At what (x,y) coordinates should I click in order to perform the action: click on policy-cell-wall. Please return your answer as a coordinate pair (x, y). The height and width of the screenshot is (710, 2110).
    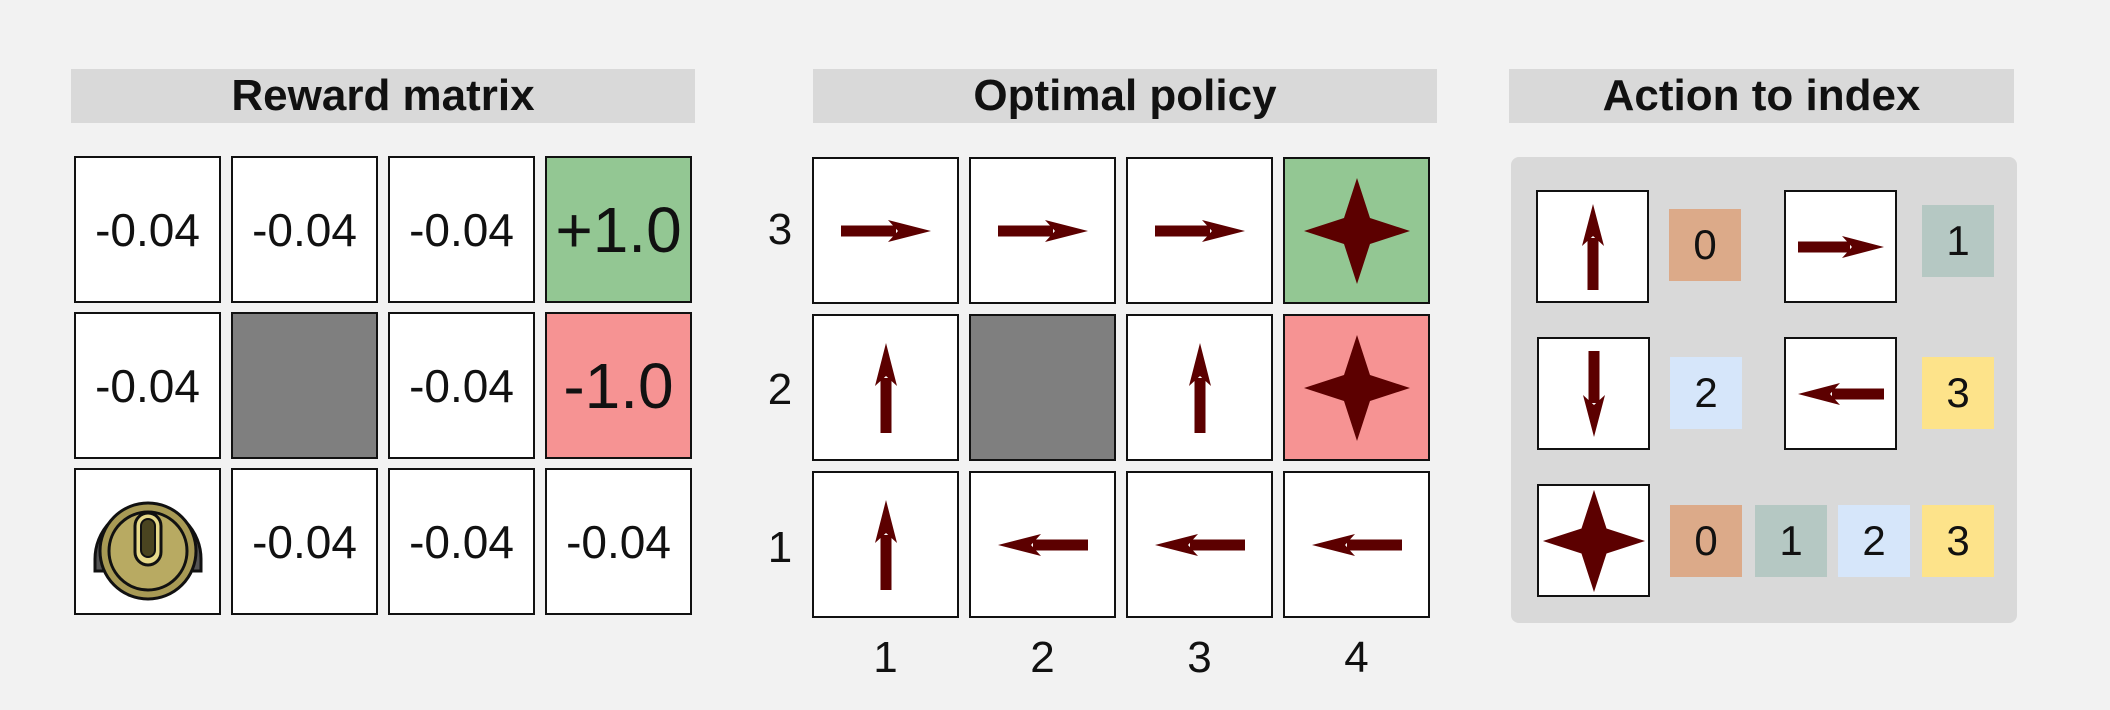
    Looking at the image, I should click on (1042, 387).